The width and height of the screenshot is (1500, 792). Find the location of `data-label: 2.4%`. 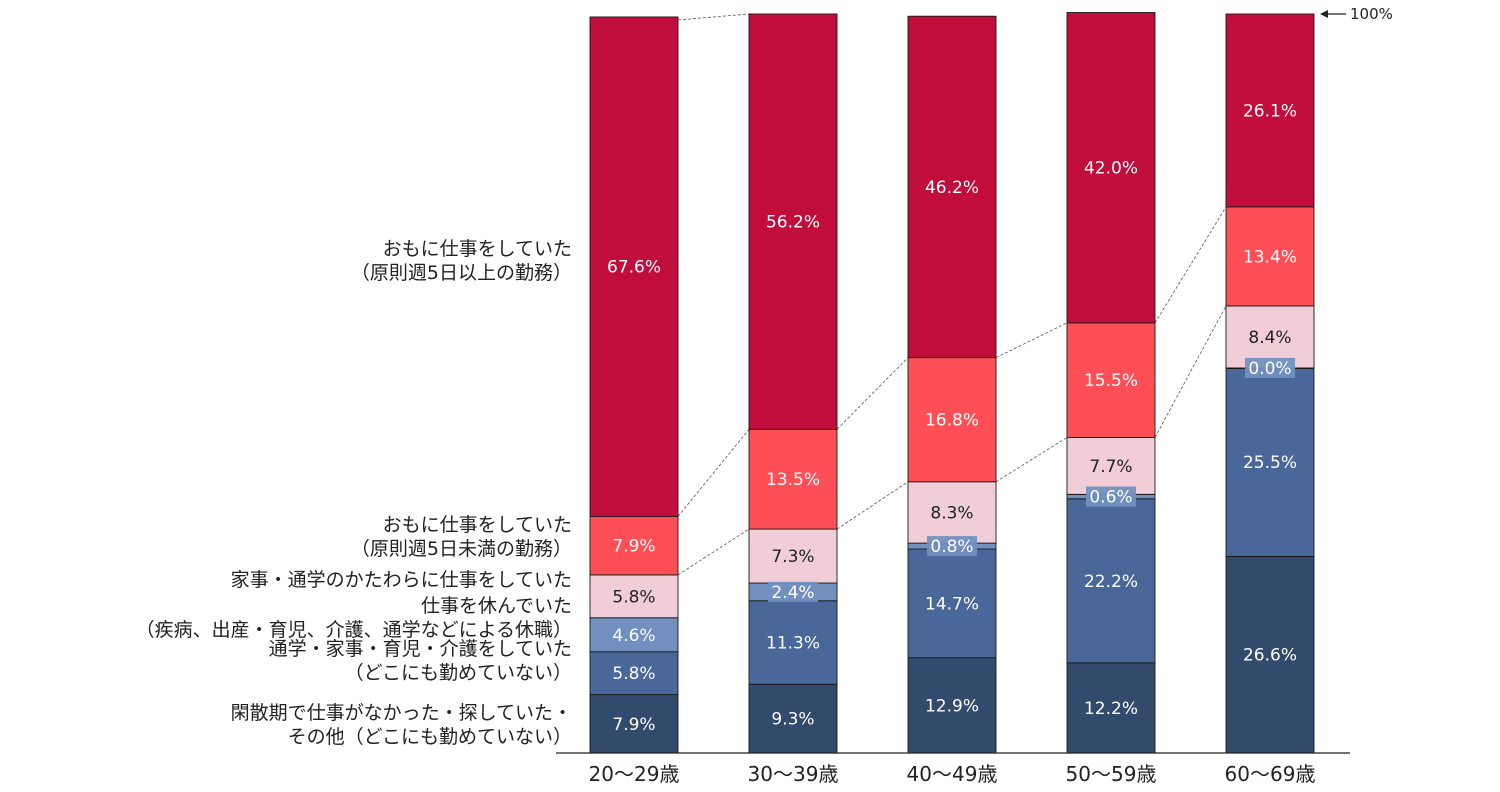

data-label: 2.4% is located at coordinates (792, 593).